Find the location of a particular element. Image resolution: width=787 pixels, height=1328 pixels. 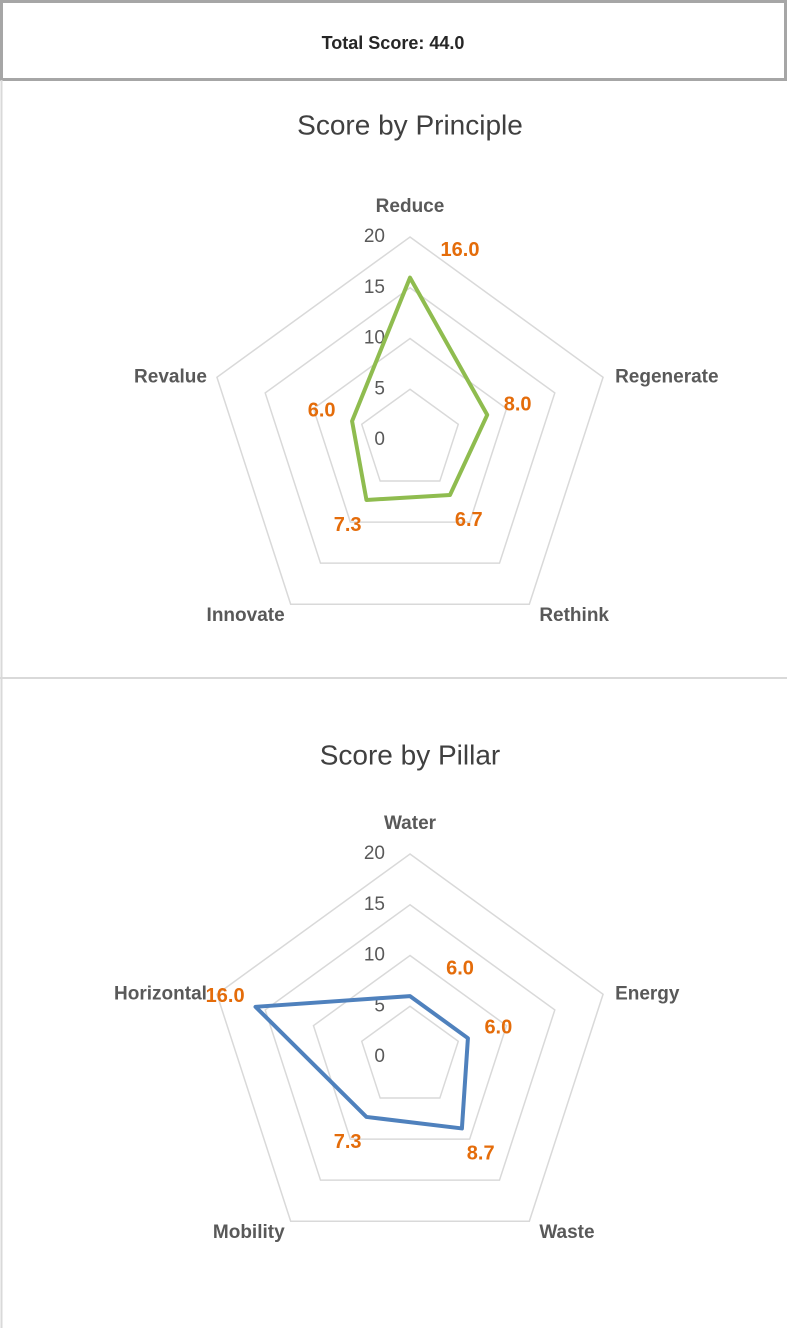

chart-title: Score by Pillar is located at coordinates (410, 754).